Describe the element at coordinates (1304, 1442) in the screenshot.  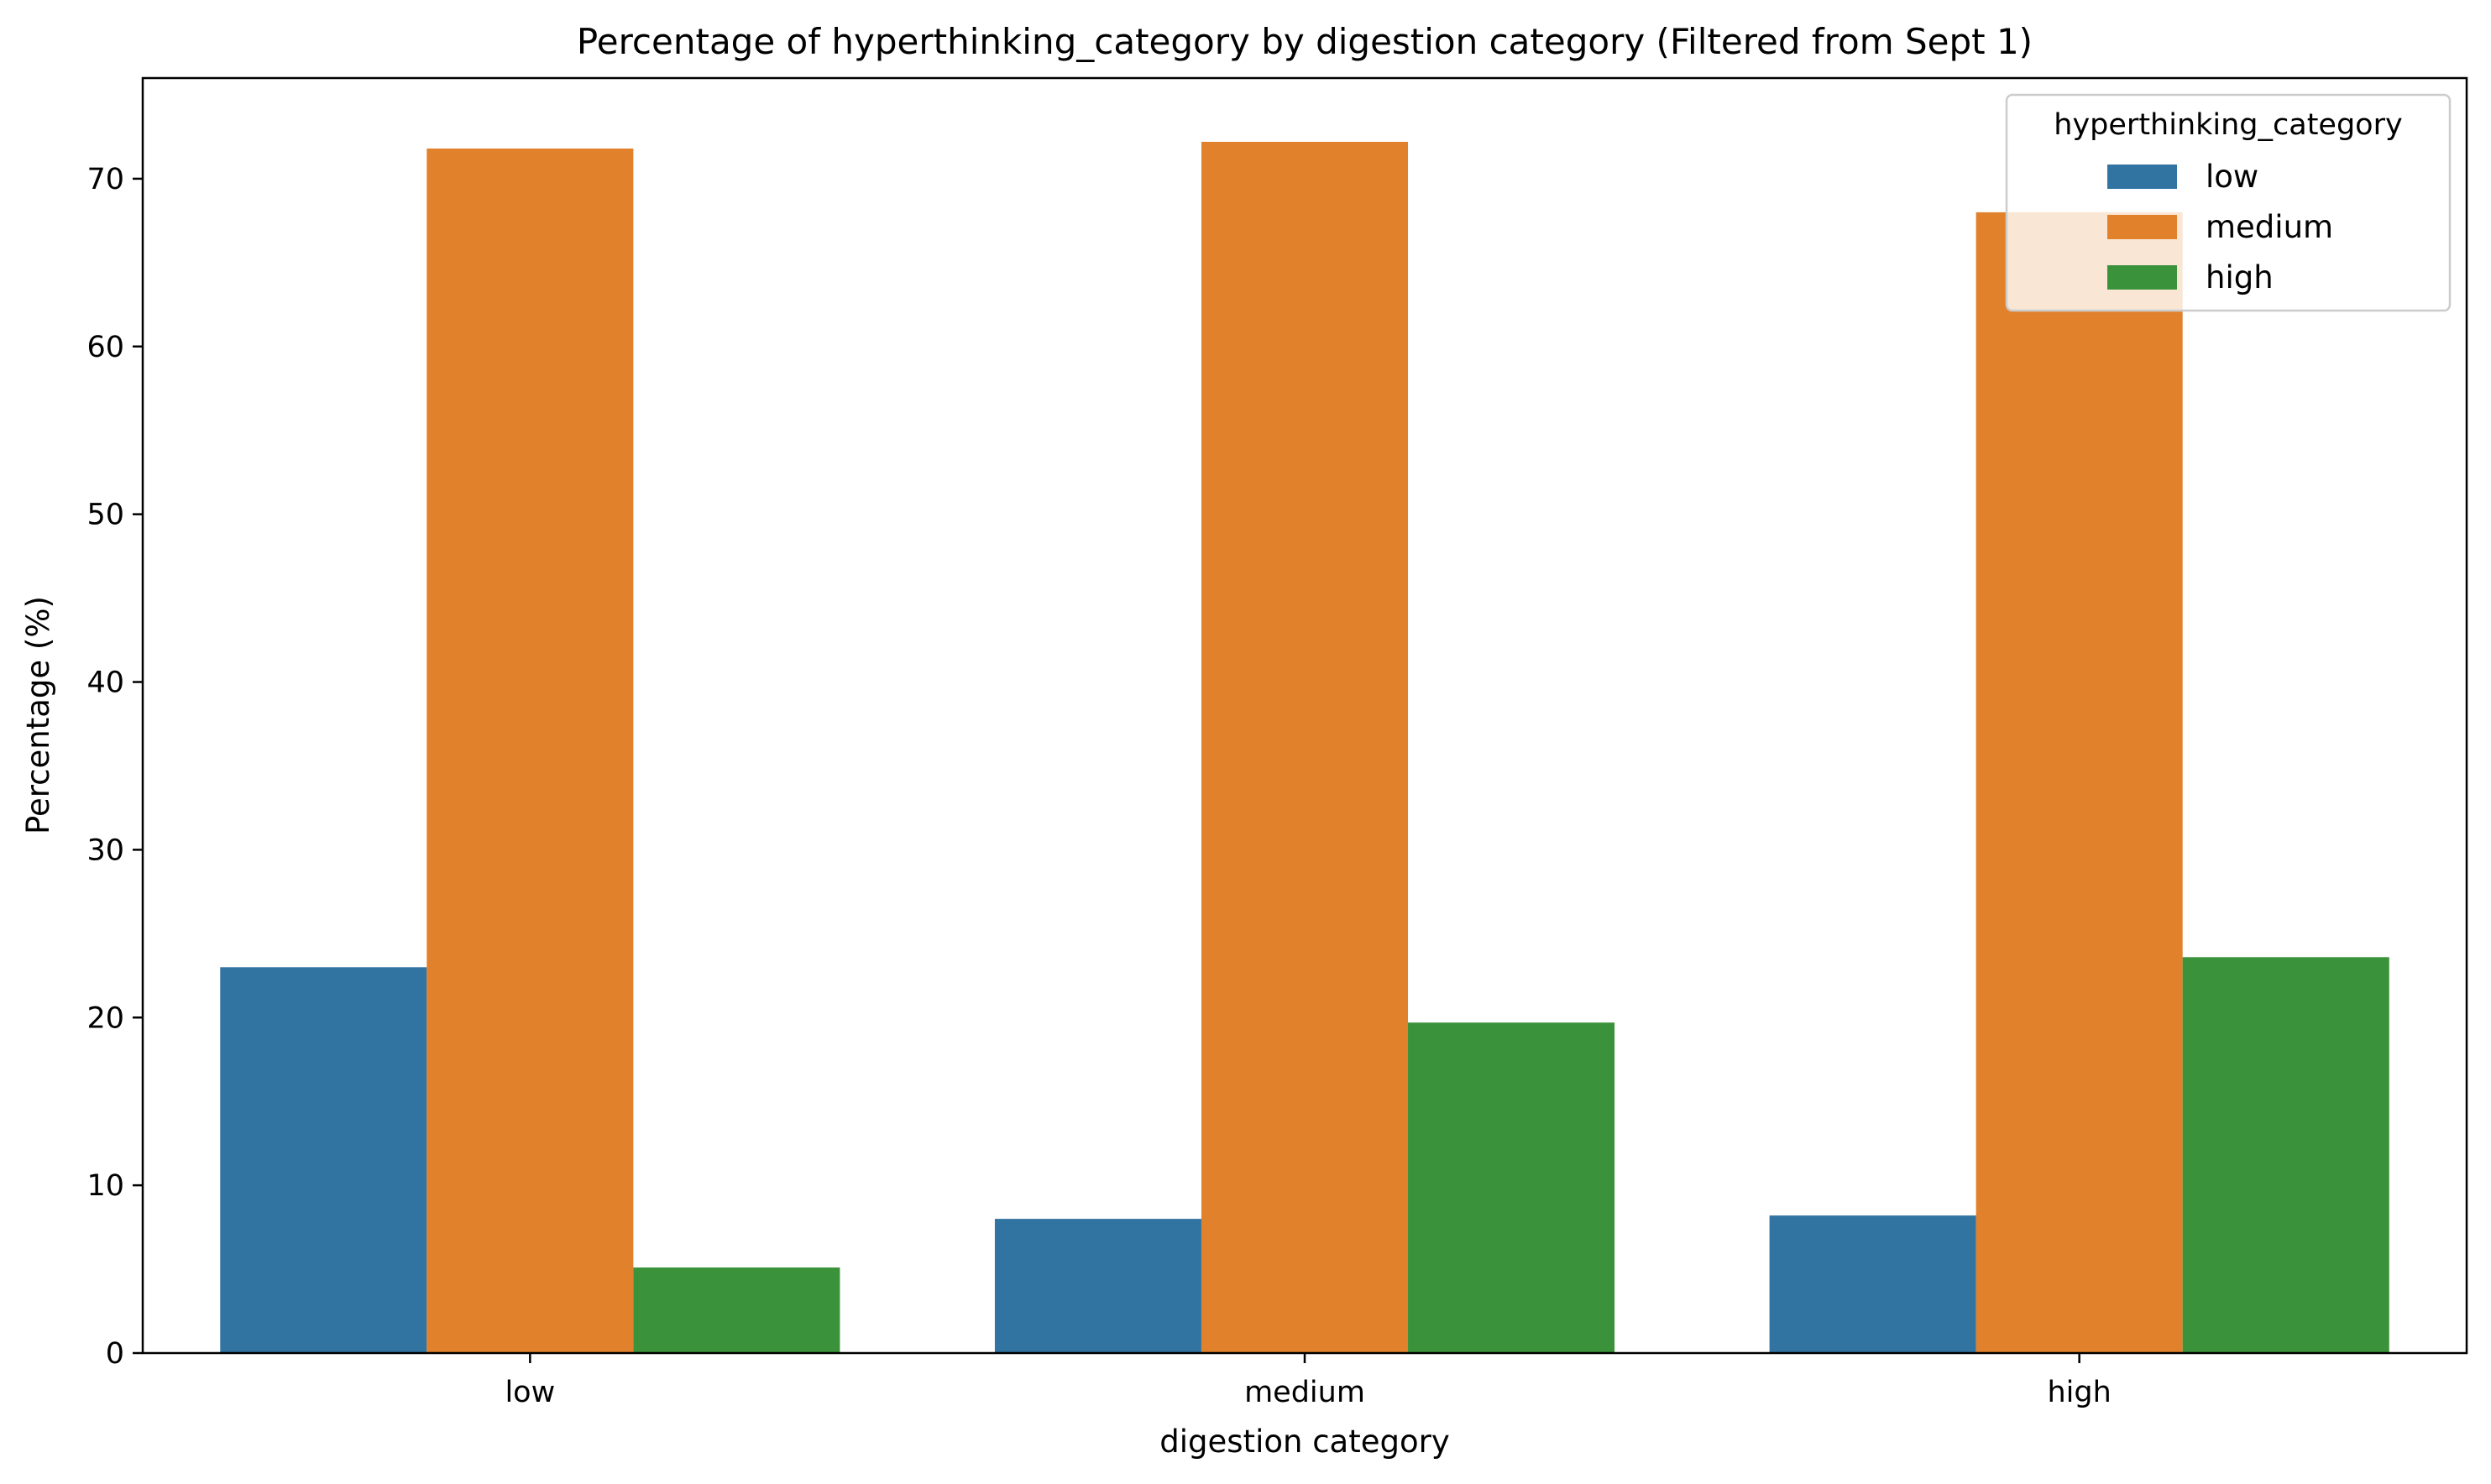
I see `x-axis-label: digestion category` at that location.